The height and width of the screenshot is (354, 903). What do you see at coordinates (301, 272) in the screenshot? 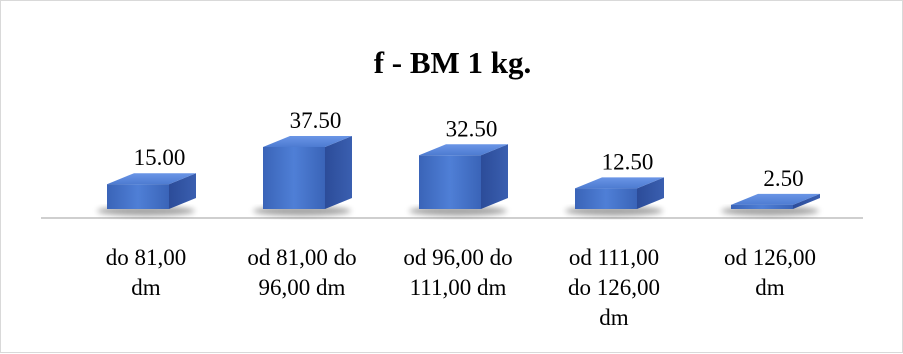
I see `category-label-2: od 81,00 do 96,00 dm` at bounding box center [301, 272].